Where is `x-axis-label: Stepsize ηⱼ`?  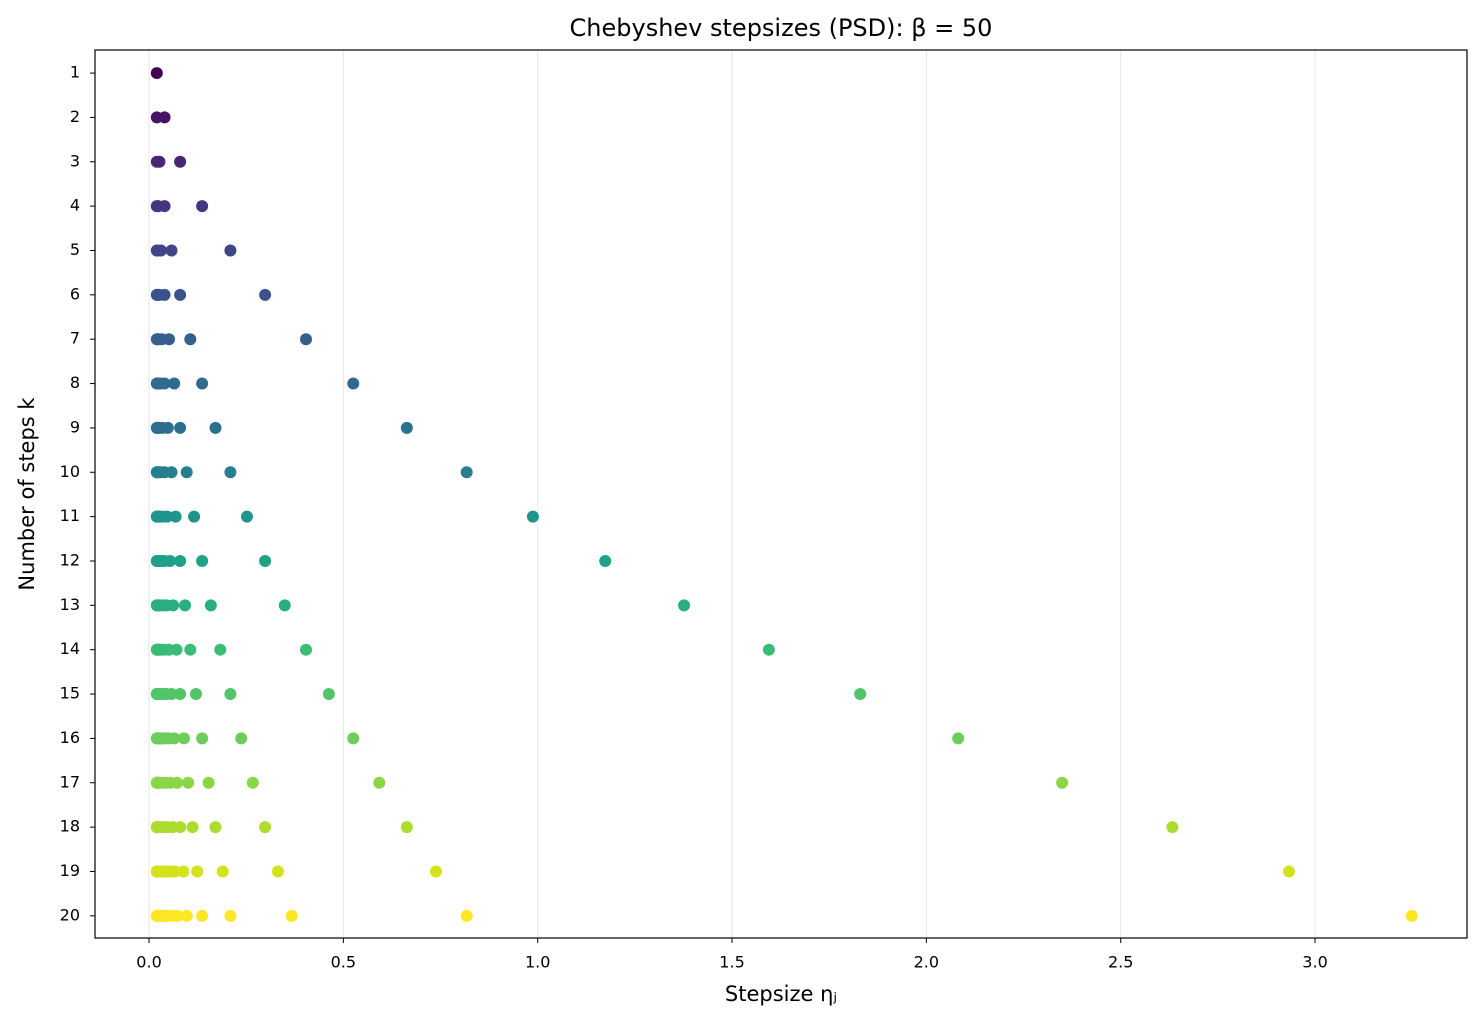
x-axis-label: Stepsize ηⱼ is located at coordinates (781, 994).